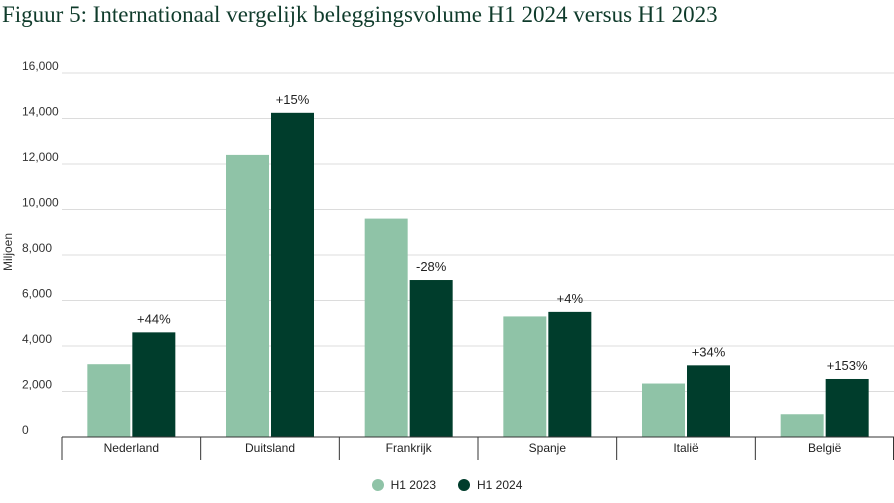  Describe the element at coordinates (37, 385) in the screenshot. I see `y-tick-label: 2,000` at that location.